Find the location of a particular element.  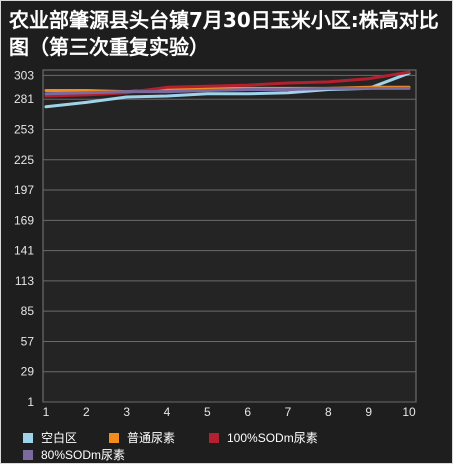

x-tick-label: 3 is located at coordinates (126, 412).